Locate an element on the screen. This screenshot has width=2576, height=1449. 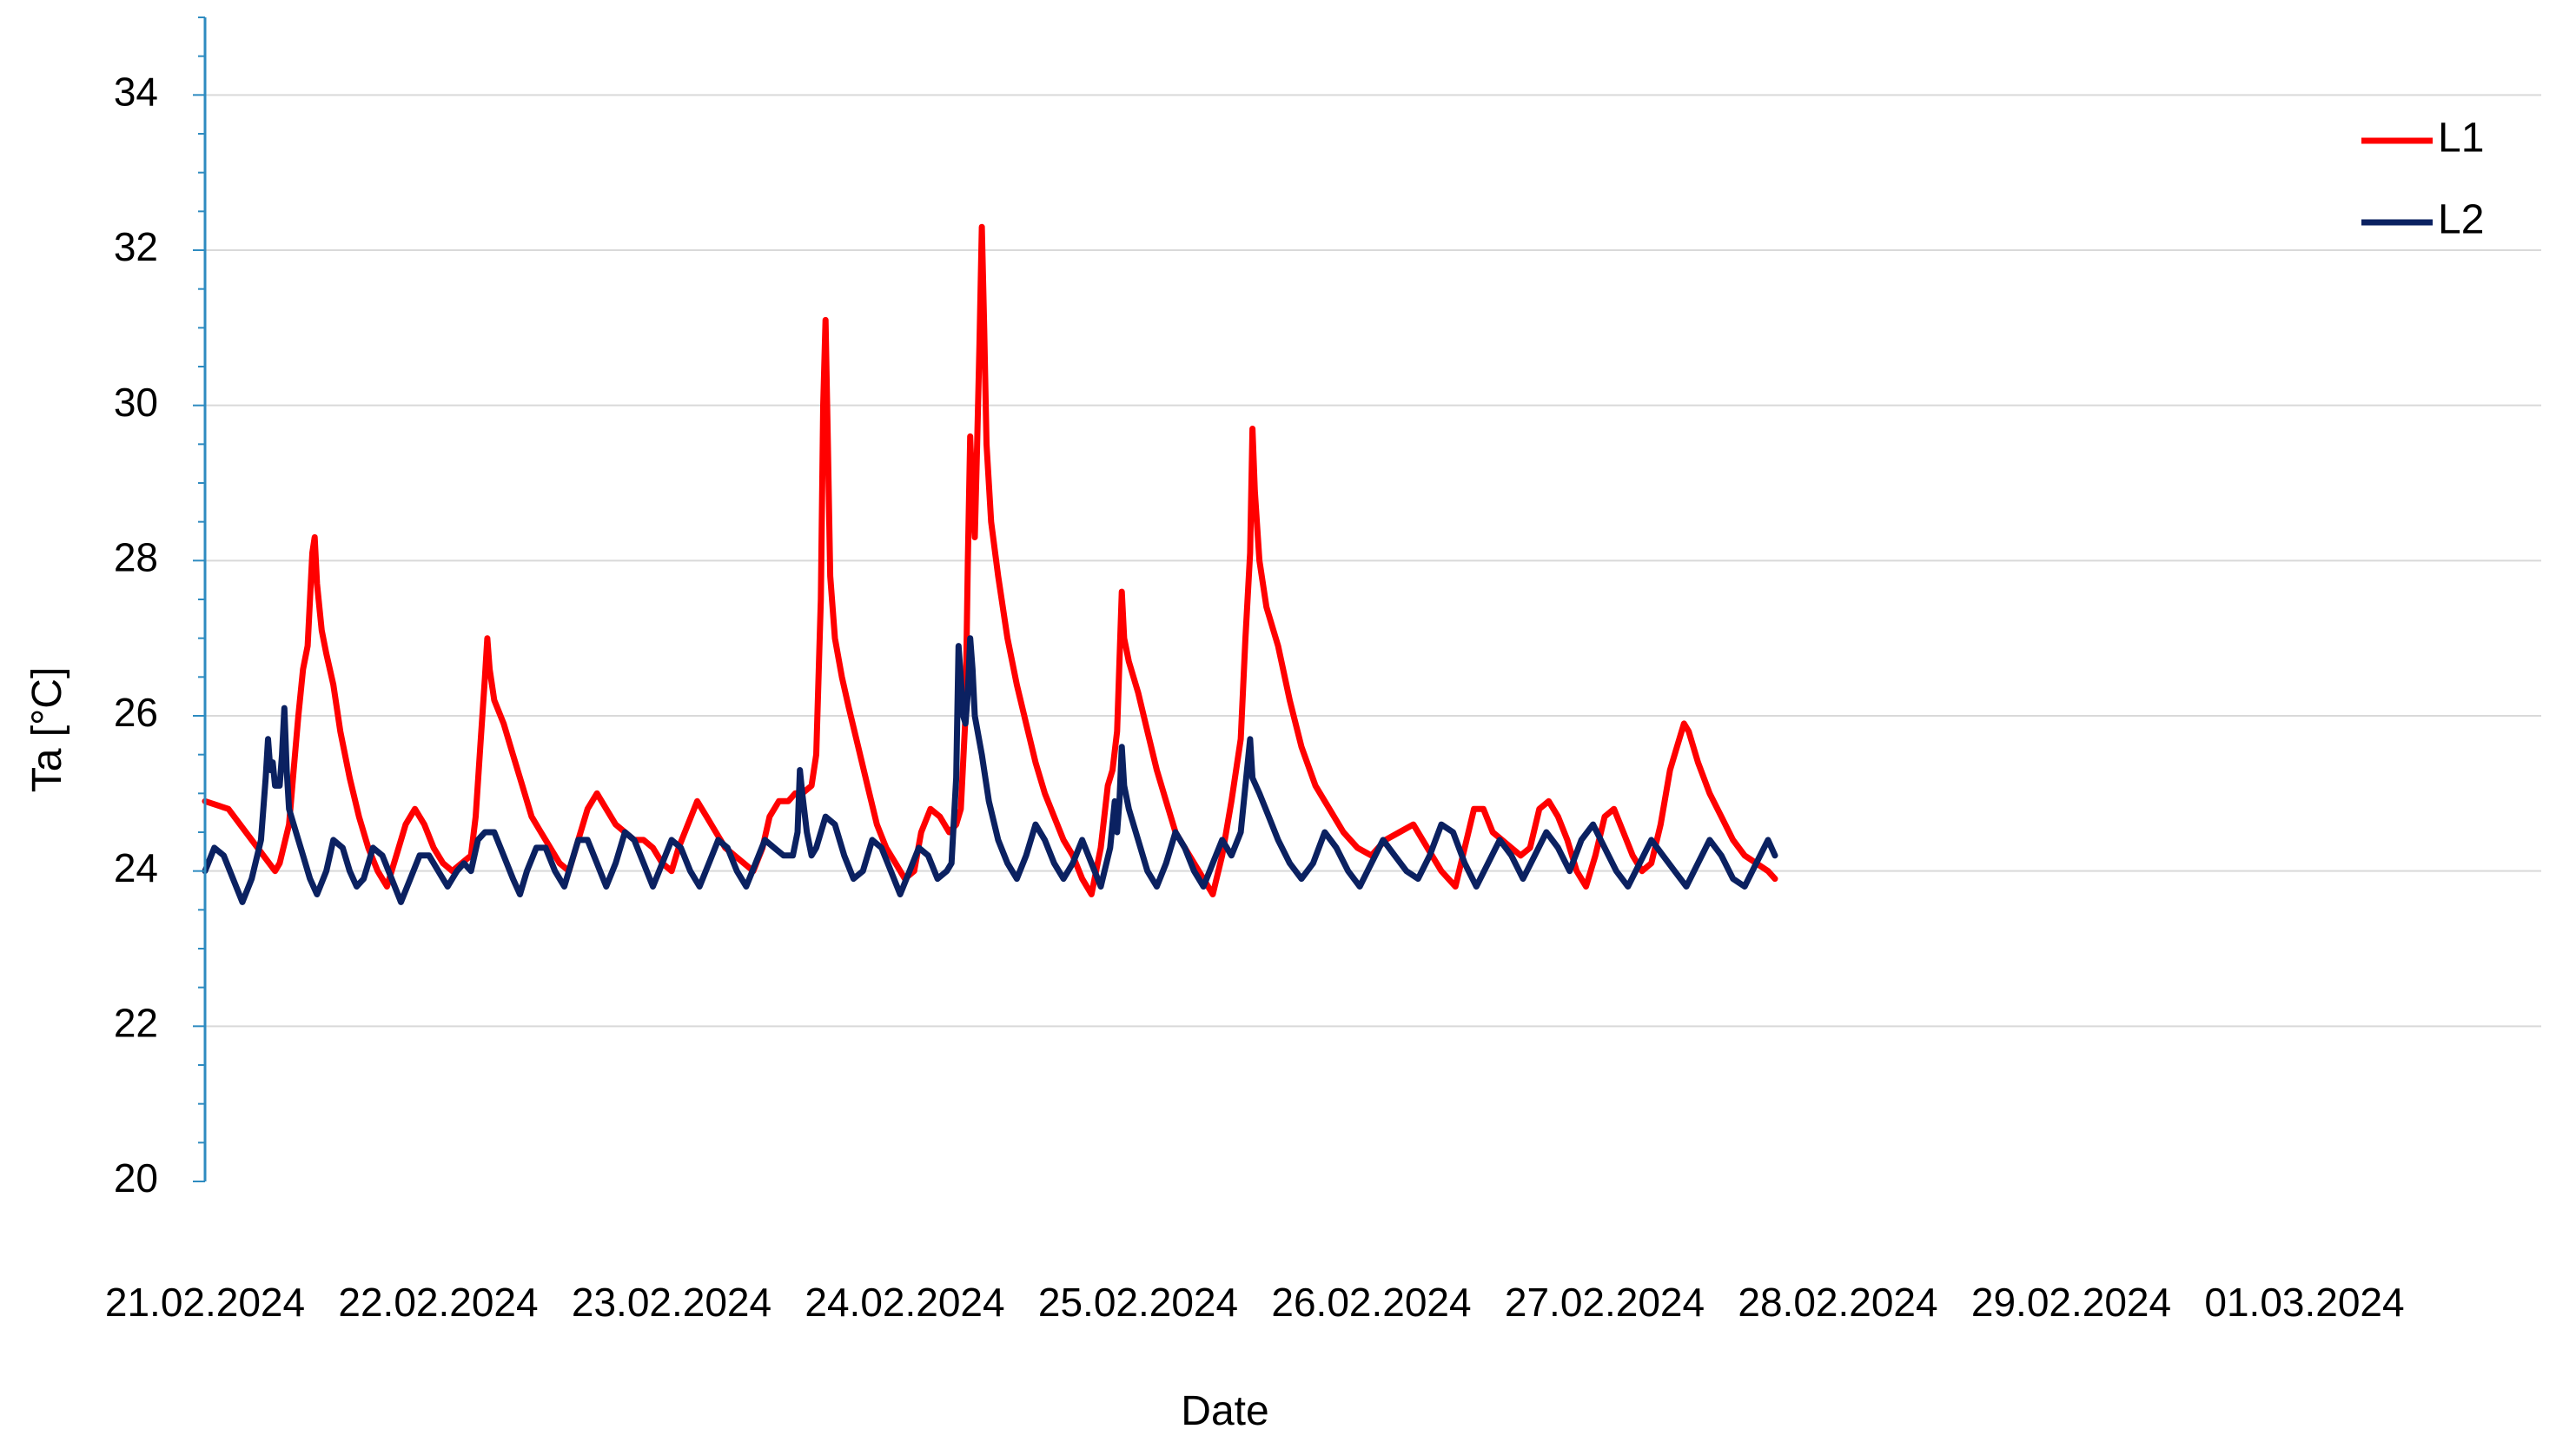
y-axis-title: Ta [°C] is located at coordinates (47, 730).